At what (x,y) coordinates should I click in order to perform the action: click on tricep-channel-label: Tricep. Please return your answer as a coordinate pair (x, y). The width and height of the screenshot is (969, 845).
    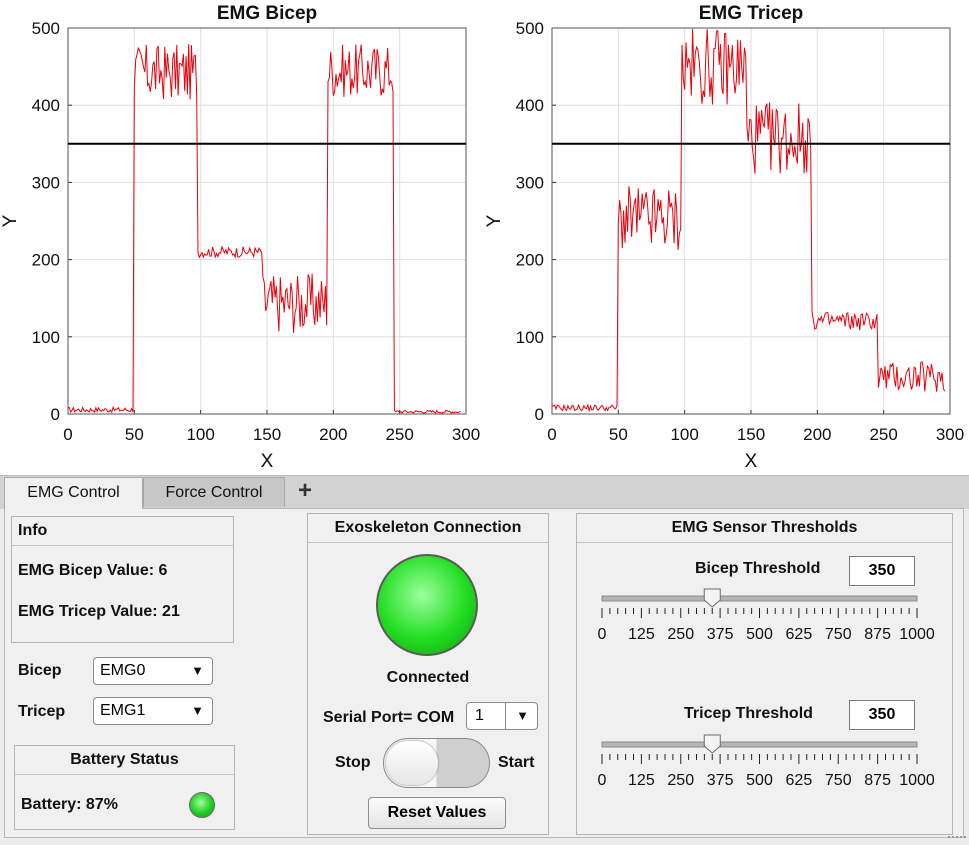
    Looking at the image, I should click on (42, 711).